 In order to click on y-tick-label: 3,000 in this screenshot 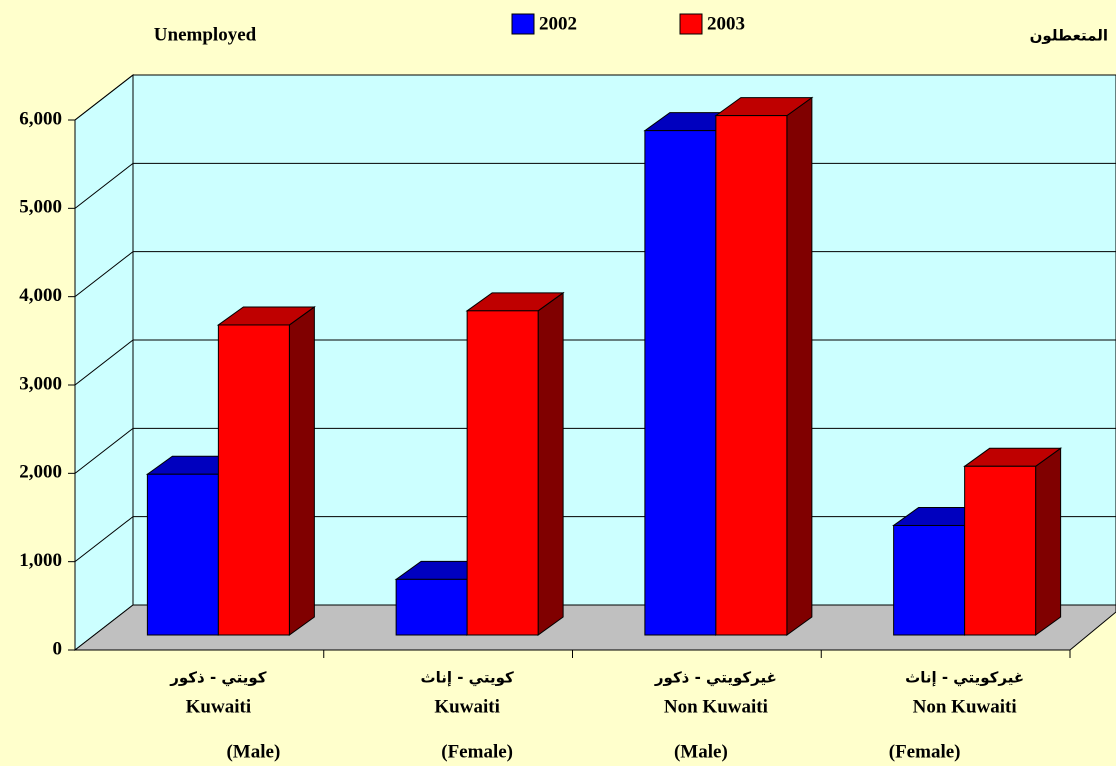, I will do `click(40, 383)`.